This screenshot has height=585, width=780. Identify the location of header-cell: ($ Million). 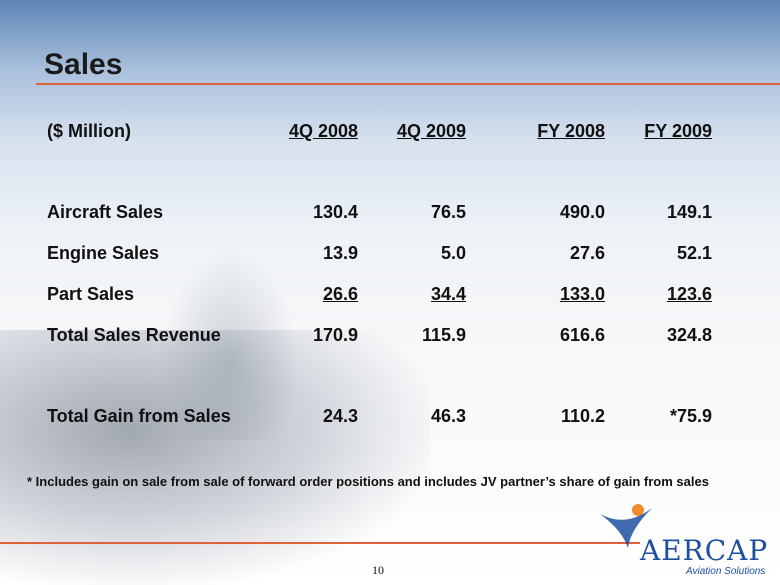
(89, 131).